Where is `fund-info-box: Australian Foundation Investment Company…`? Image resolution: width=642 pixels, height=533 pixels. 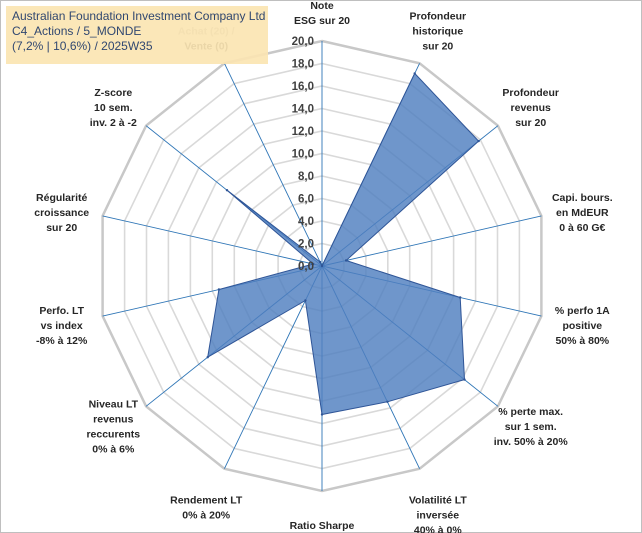
fund-info-box: Australian Foundation Investment Company… is located at coordinates (137, 35).